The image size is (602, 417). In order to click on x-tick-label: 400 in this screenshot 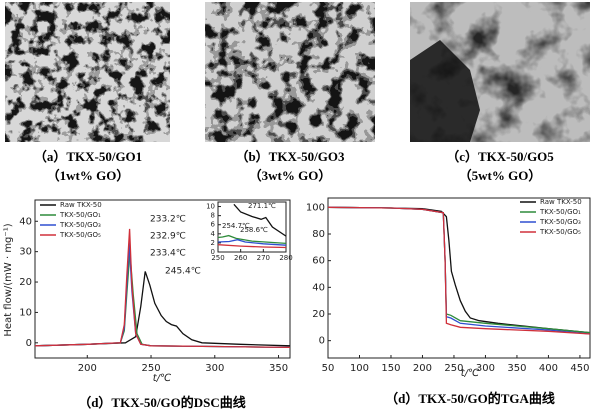, I will do `click(548, 368)`.